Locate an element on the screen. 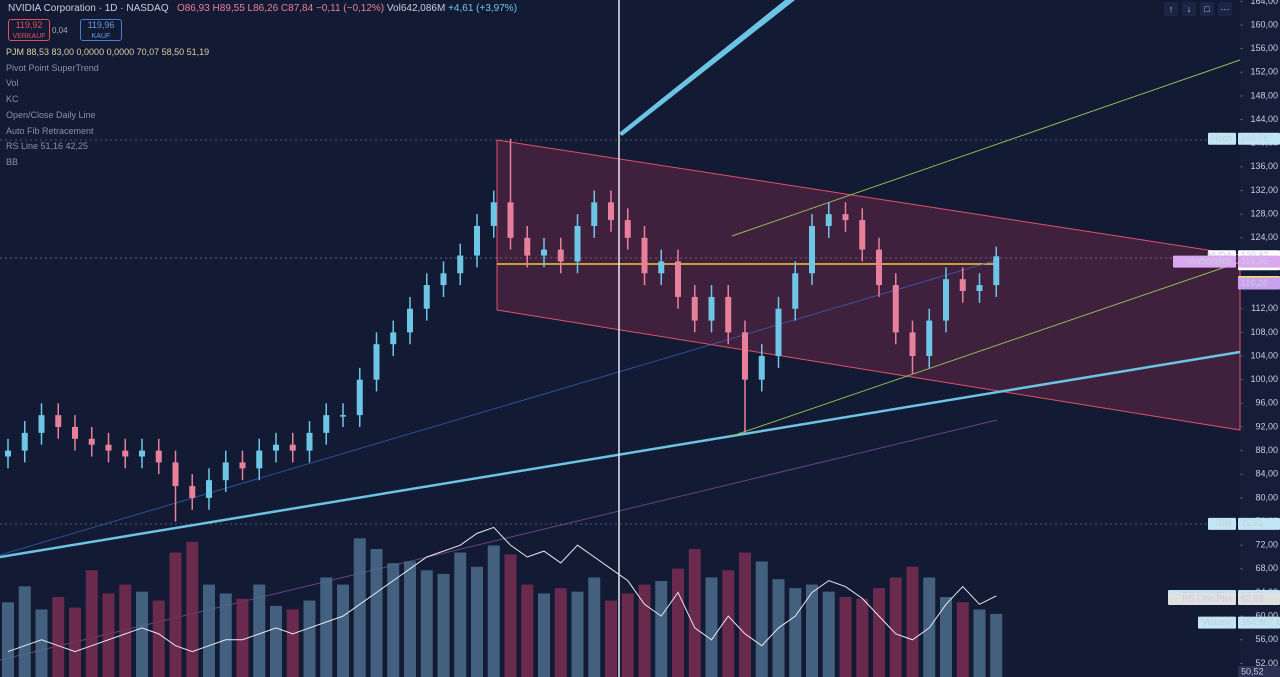 This screenshot has height=677, width=1280. y-tick-label: 80,00 is located at coordinates (1266, 497).